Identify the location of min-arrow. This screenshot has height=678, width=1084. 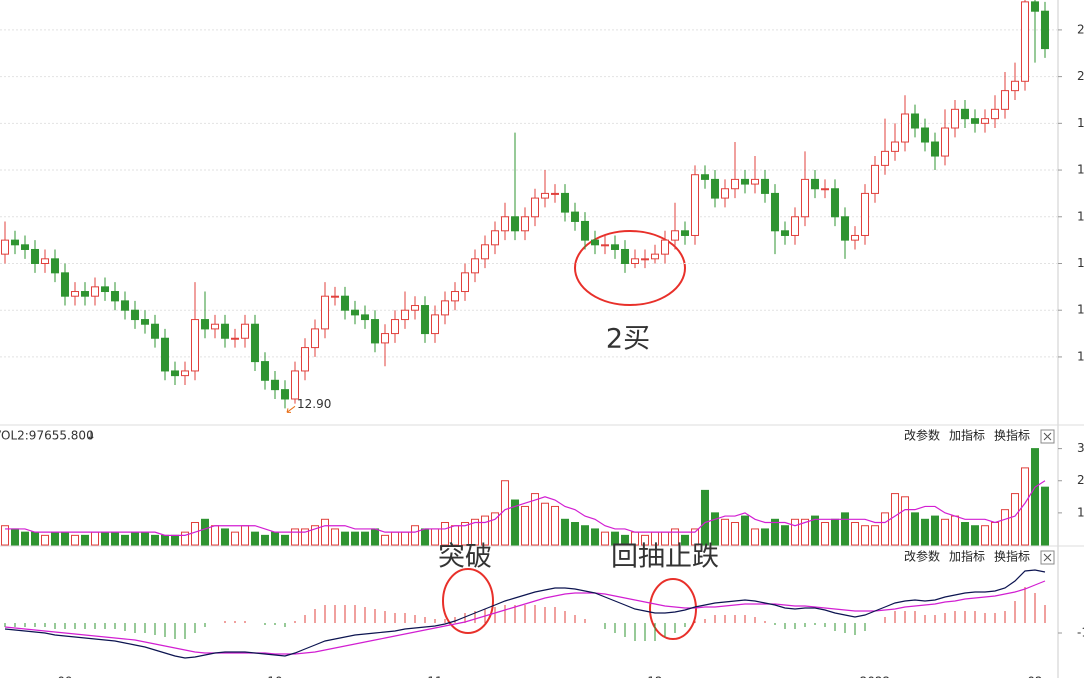
(291, 409).